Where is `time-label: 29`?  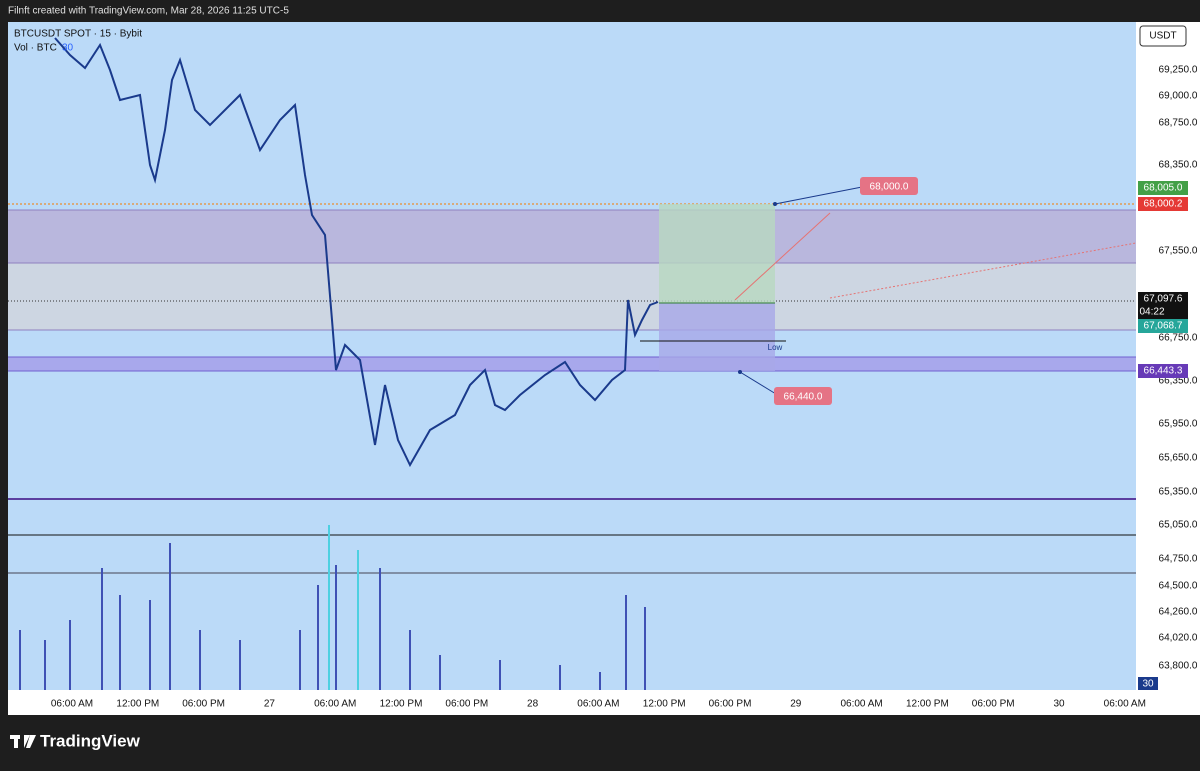 time-label: 29 is located at coordinates (796, 704).